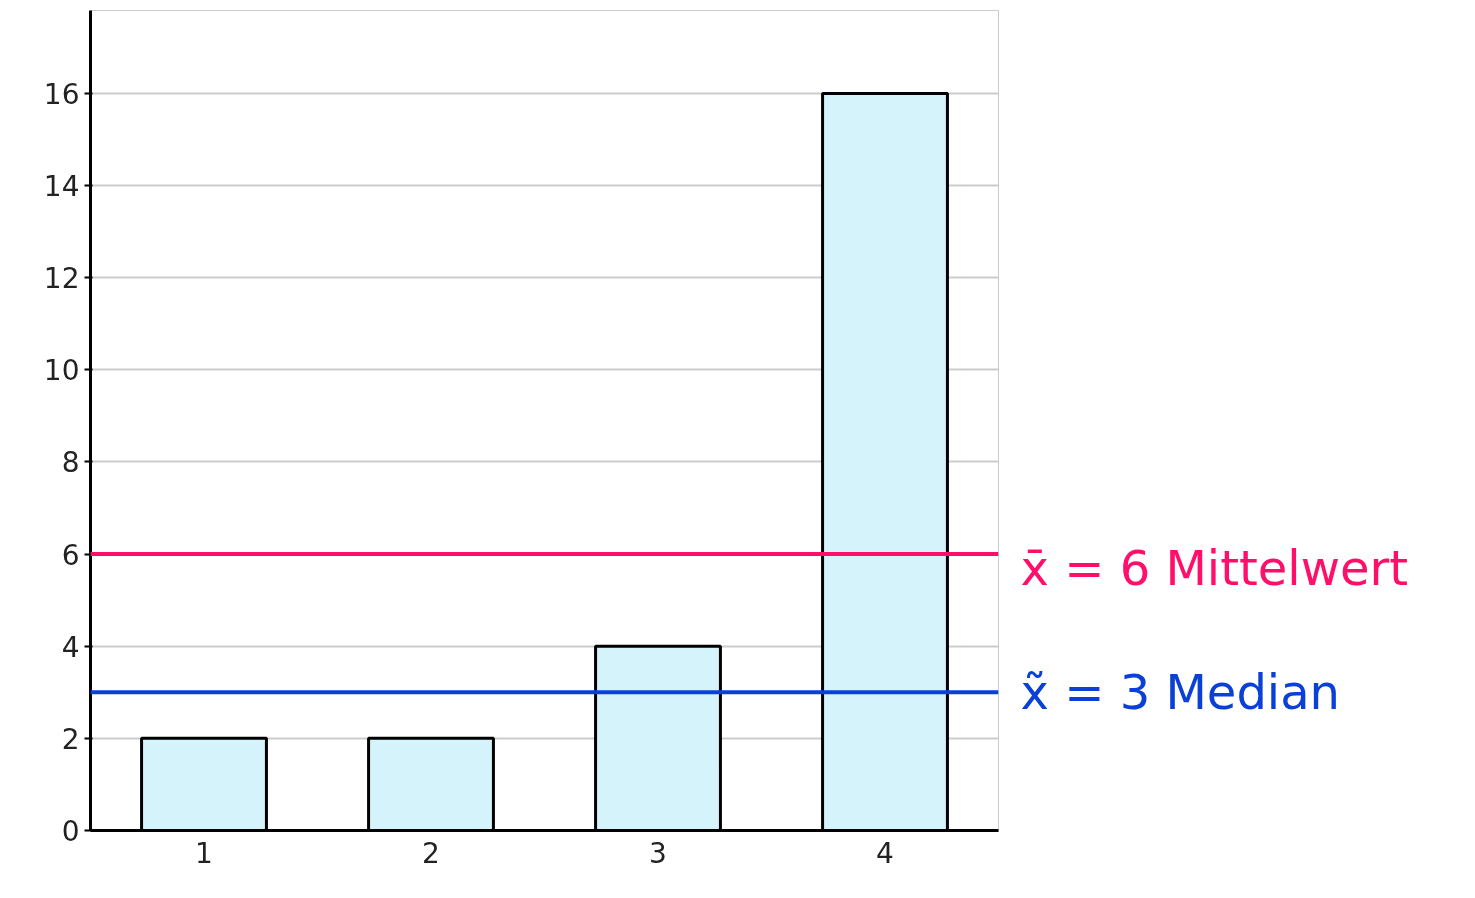 The height and width of the screenshot is (898, 1475). I want to click on ref-line-label: x̃ = 3 Median, so click(1180, 692).